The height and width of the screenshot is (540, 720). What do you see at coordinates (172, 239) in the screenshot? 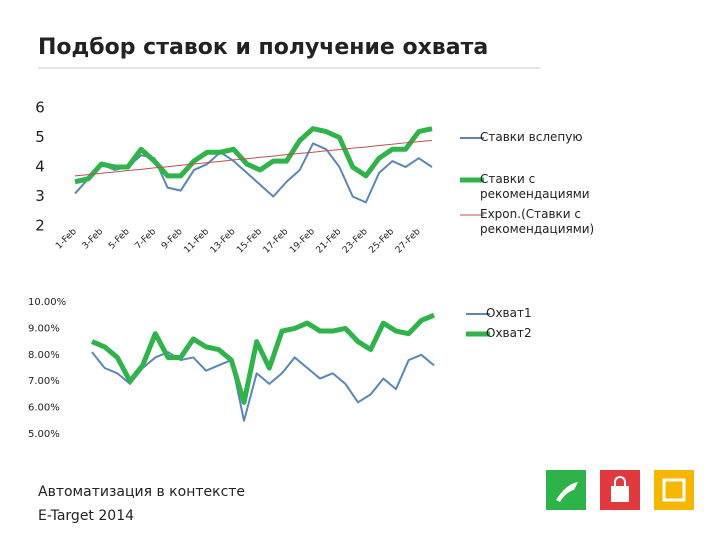
I see `x-tick-label: 9-Feb` at bounding box center [172, 239].